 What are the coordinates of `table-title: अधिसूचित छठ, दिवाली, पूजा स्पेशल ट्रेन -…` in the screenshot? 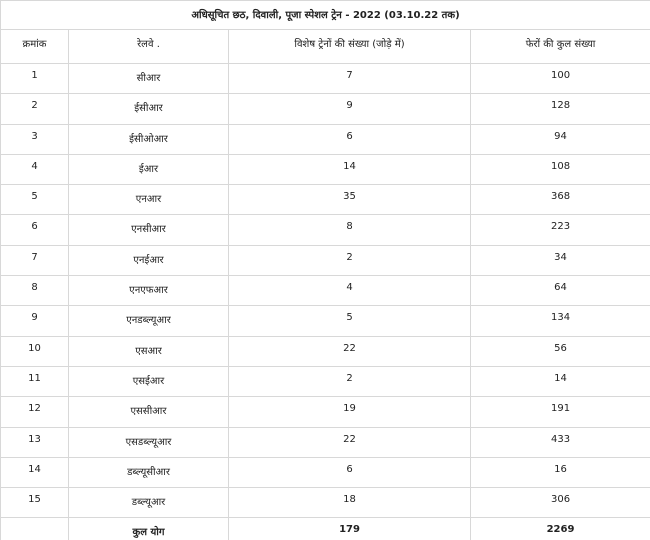 It's located at (325, 15).